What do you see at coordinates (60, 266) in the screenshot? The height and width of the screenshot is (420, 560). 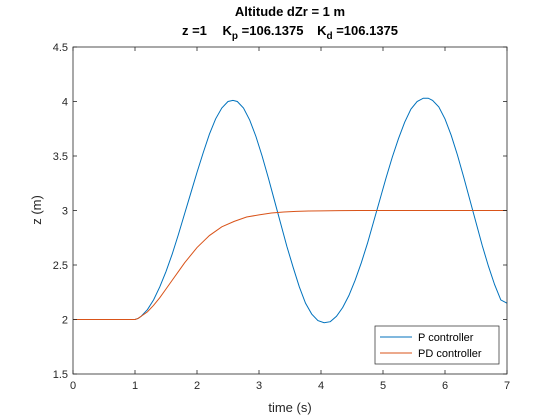 I see `y-tick-label: 2.5` at bounding box center [60, 266].